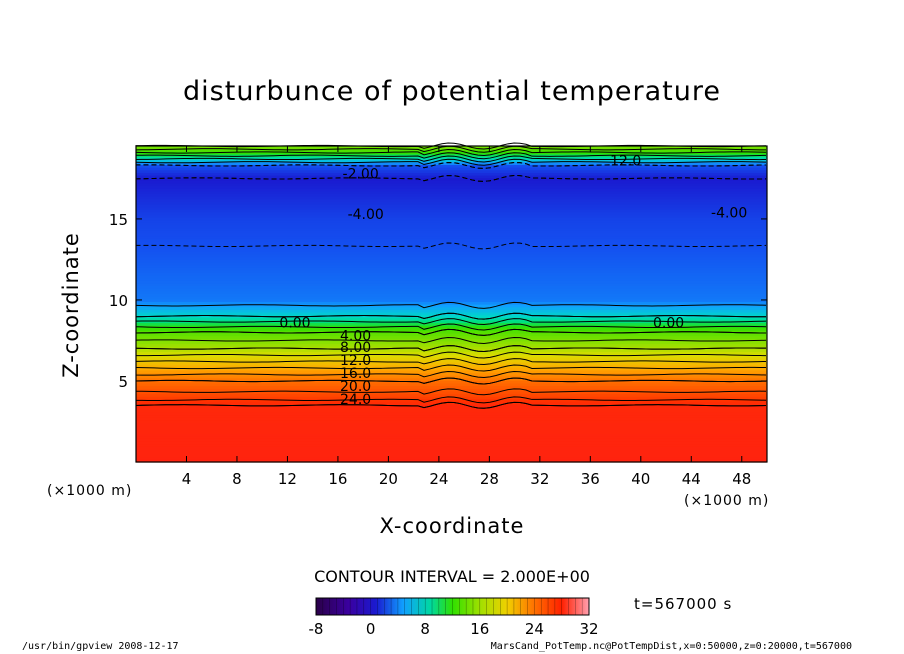 This screenshot has height=654, width=904. What do you see at coordinates (452, 576) in the screenshot?
I see `contour-interval: CONTOUR INTERVAL = 2.000E+00` at bounding box center [452, 576].